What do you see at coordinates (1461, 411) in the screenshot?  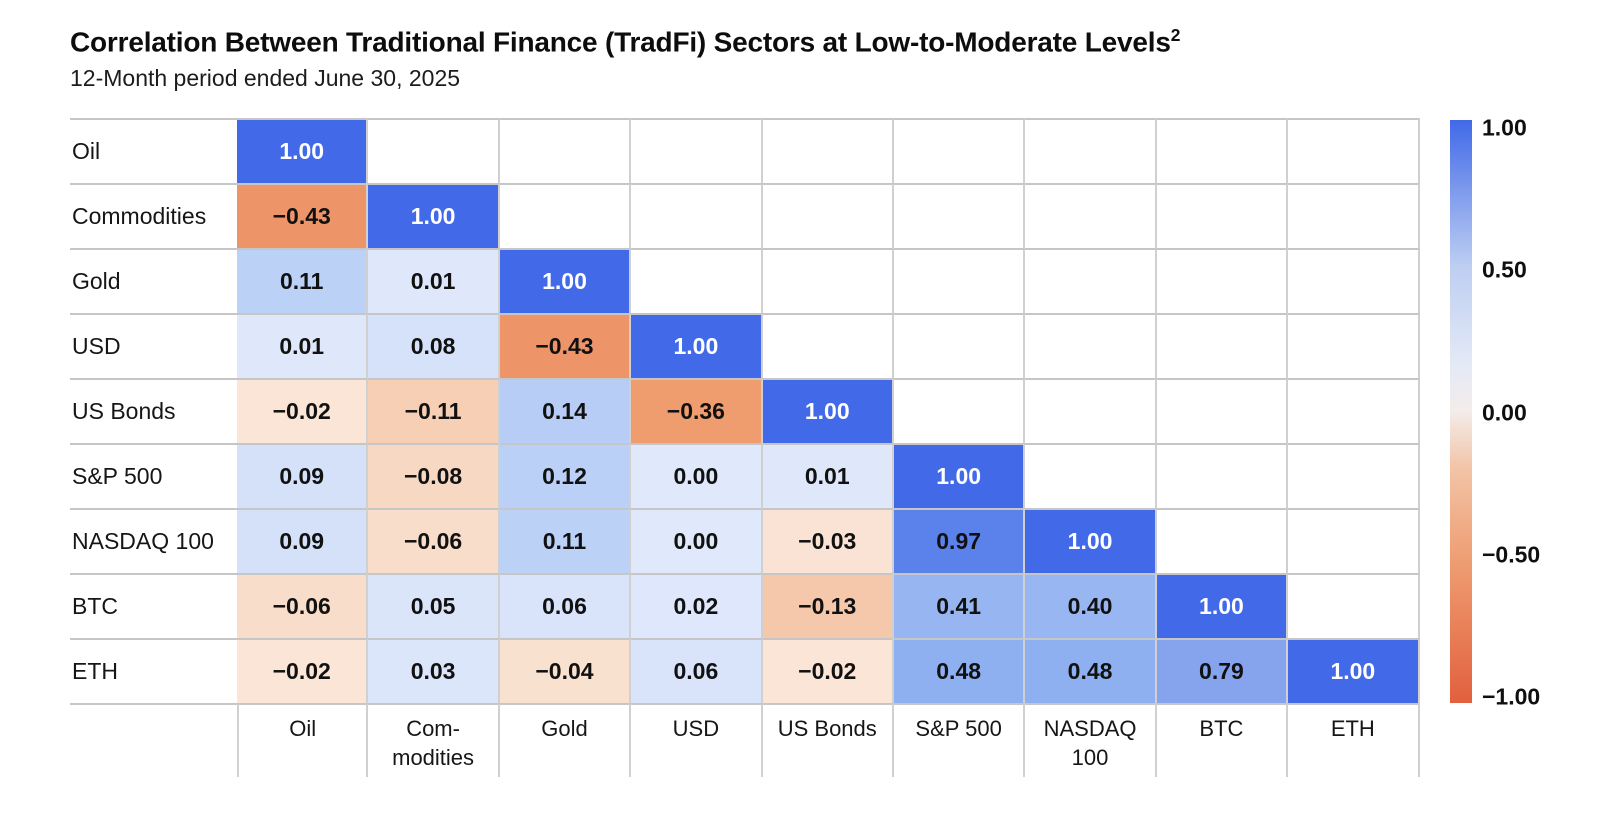 I see `colorbar-gradient` at bounding box center [1461, 411].